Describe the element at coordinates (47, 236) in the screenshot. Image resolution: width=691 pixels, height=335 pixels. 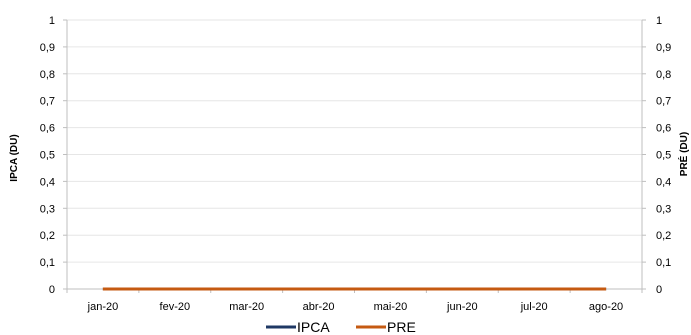
I see `left-tick-label: 0,2` at that location.